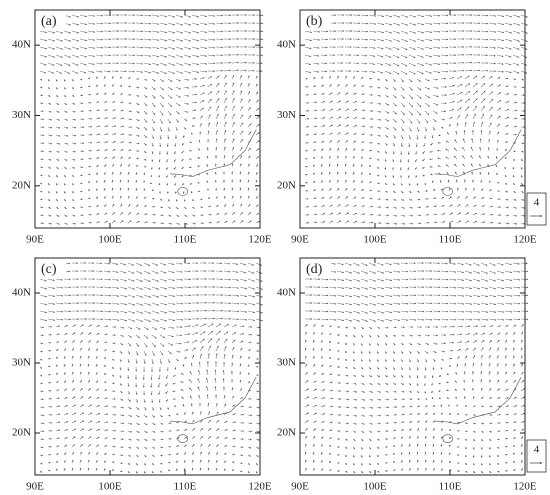 This screenshot has width=550, height=495. Describe the element at coordinates (300, 240) in the screenshot. I see `x-tick-label: 90E` at that location.